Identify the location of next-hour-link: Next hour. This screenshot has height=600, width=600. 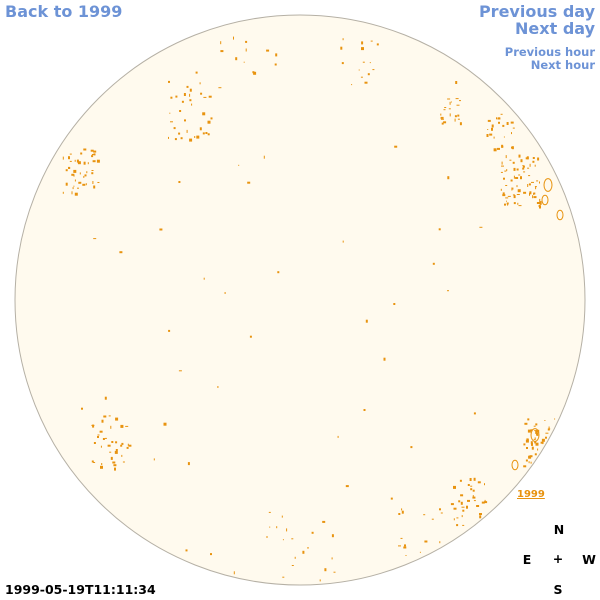
(562, 65).